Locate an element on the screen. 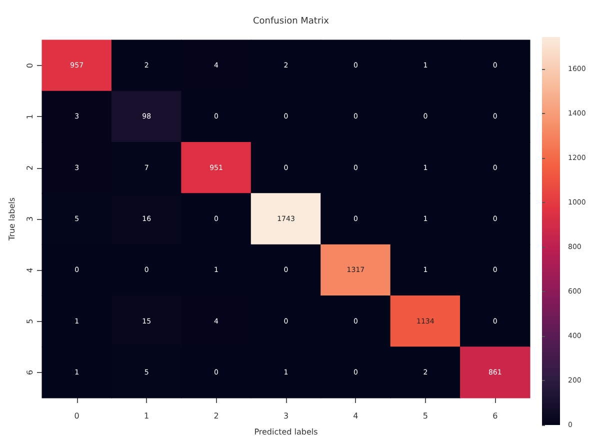 The height and width of the screenshot is (441, 601). x-axis-title: Predicted labels is located at coordinates (286, 432).